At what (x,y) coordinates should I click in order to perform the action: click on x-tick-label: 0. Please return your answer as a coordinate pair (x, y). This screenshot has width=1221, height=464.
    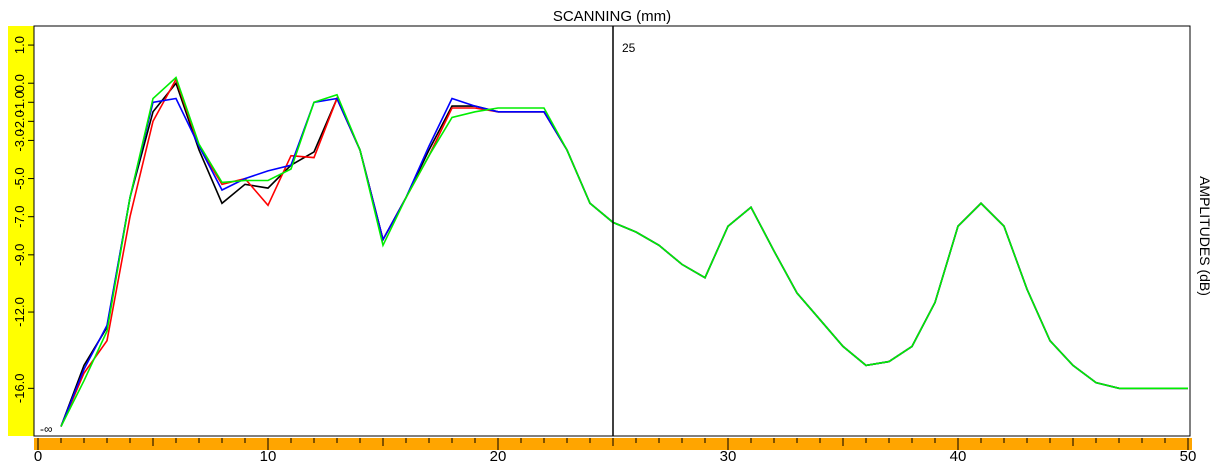
    Looking at the image, I should click on (38, 456).